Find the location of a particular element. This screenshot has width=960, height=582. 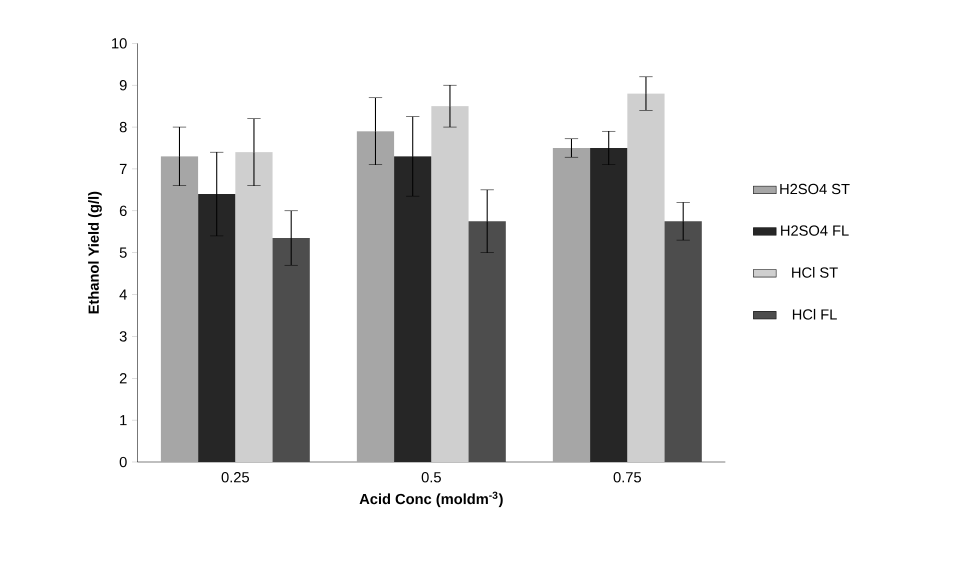

y-tick-label: 3 is located at coordinates (123, 336).